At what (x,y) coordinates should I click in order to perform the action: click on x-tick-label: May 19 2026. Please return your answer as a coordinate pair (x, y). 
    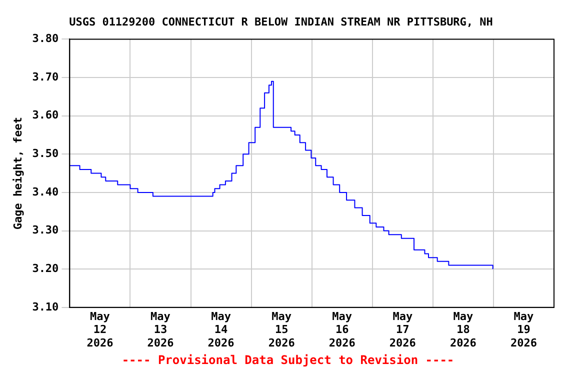
    Looking at the image, I should click on (524, 330).